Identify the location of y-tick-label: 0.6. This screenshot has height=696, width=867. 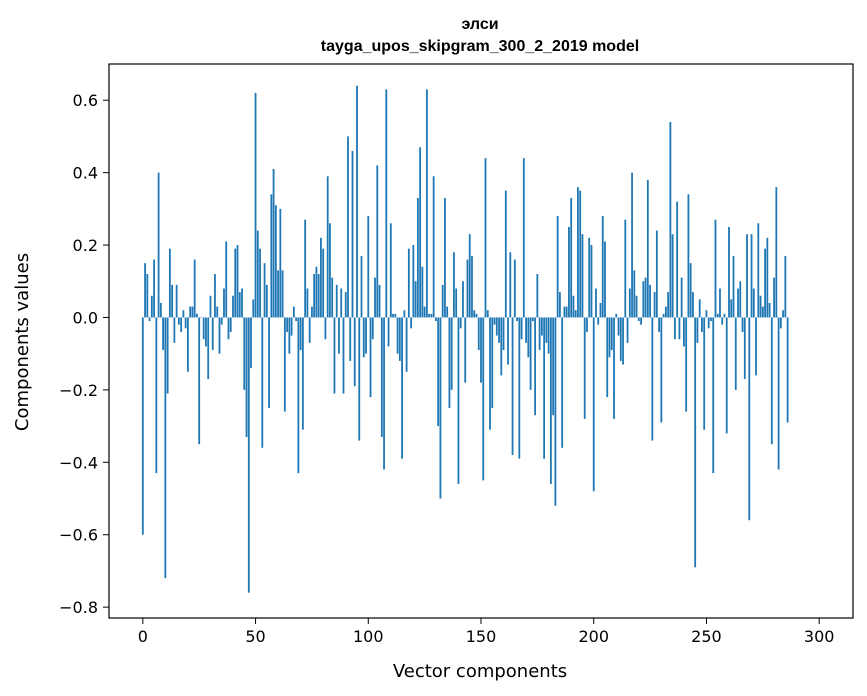
(85, 100).